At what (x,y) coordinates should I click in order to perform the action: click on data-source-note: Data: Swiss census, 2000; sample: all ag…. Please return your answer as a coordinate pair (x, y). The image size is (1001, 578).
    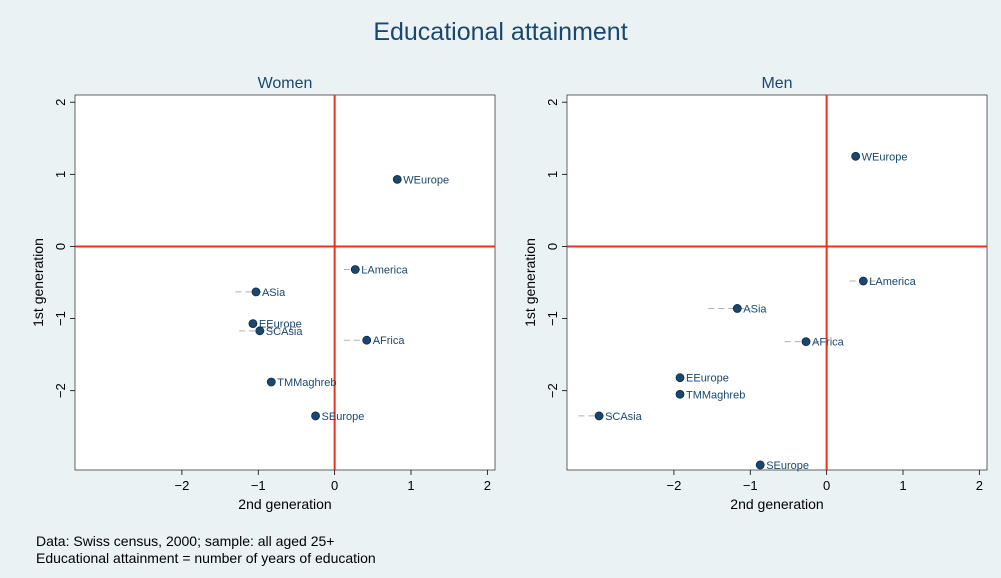
    Looking at the image, I should click on (185, 541).